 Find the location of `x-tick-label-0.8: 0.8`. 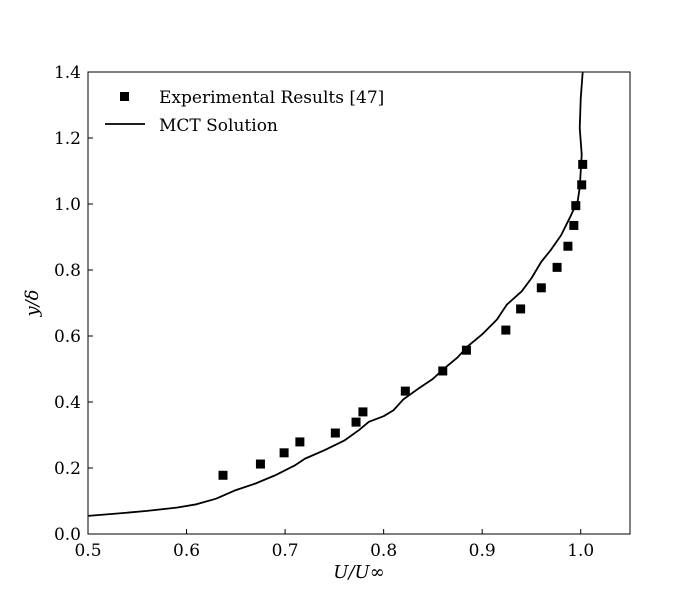

x-tick-label-0.8: 0.8 is located at coordinates (383, 551).